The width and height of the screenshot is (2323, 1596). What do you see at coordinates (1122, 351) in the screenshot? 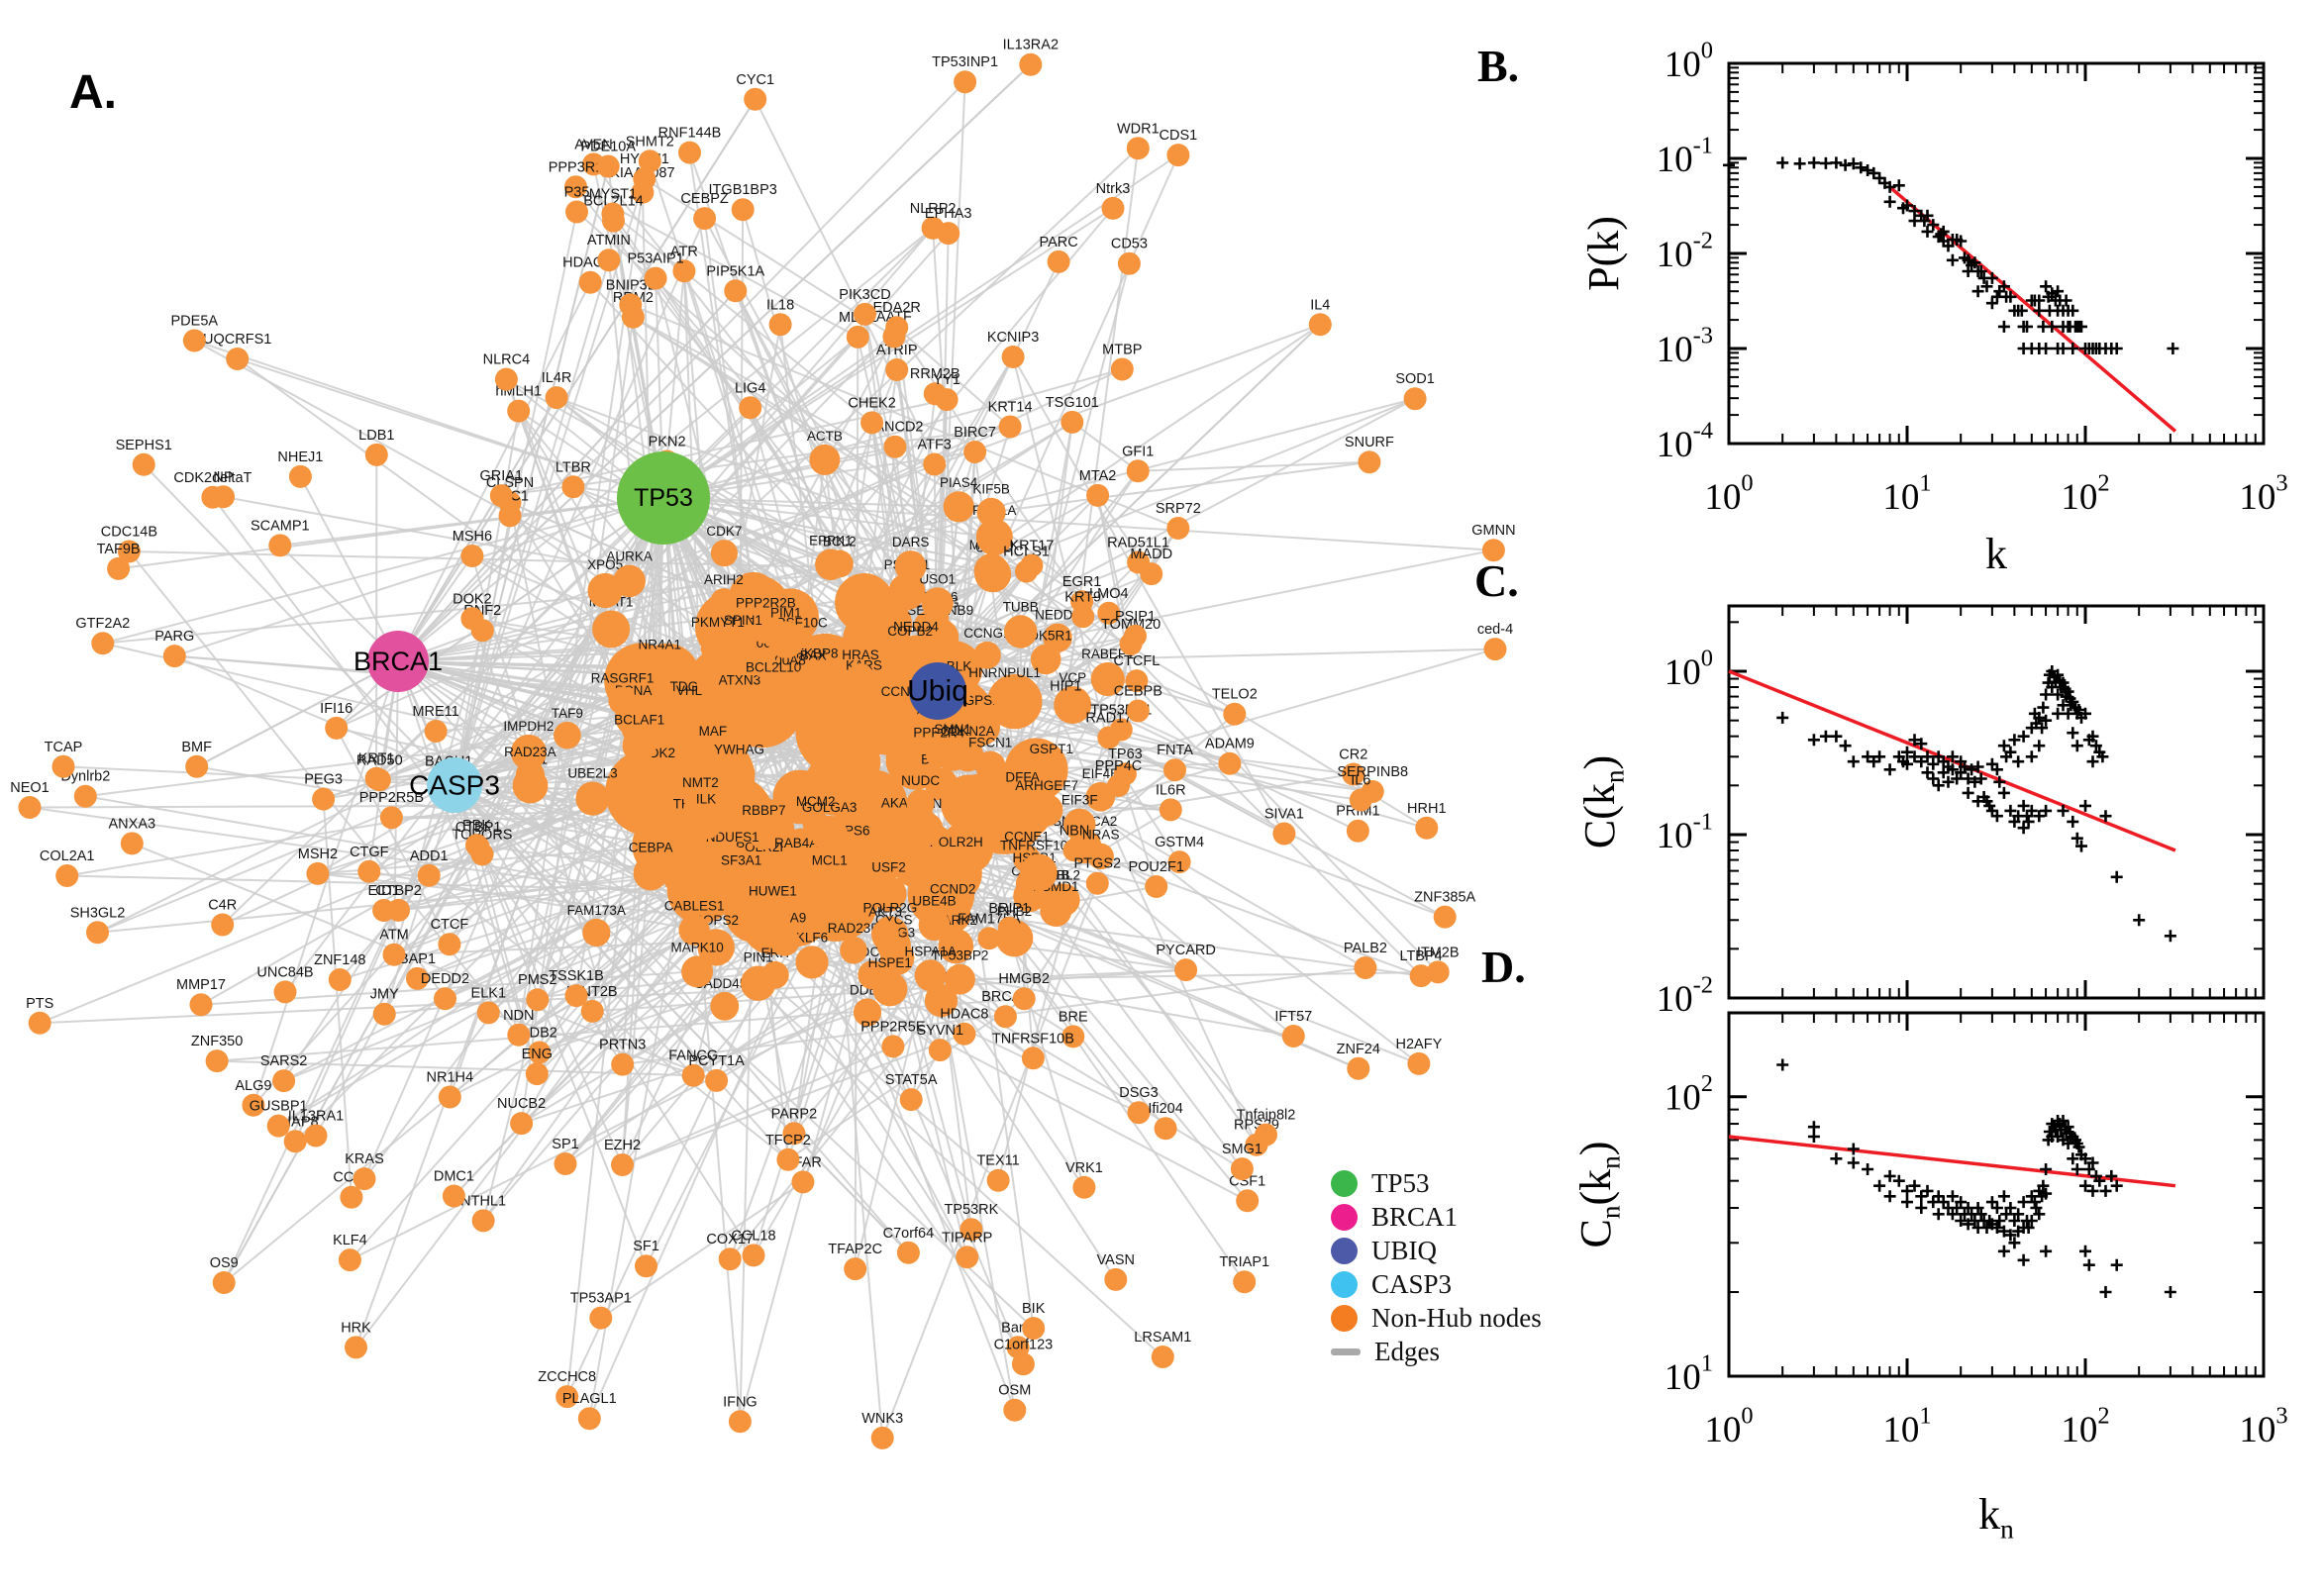
I see `gene-label: MTBP` at bounding box center [1122, 351].